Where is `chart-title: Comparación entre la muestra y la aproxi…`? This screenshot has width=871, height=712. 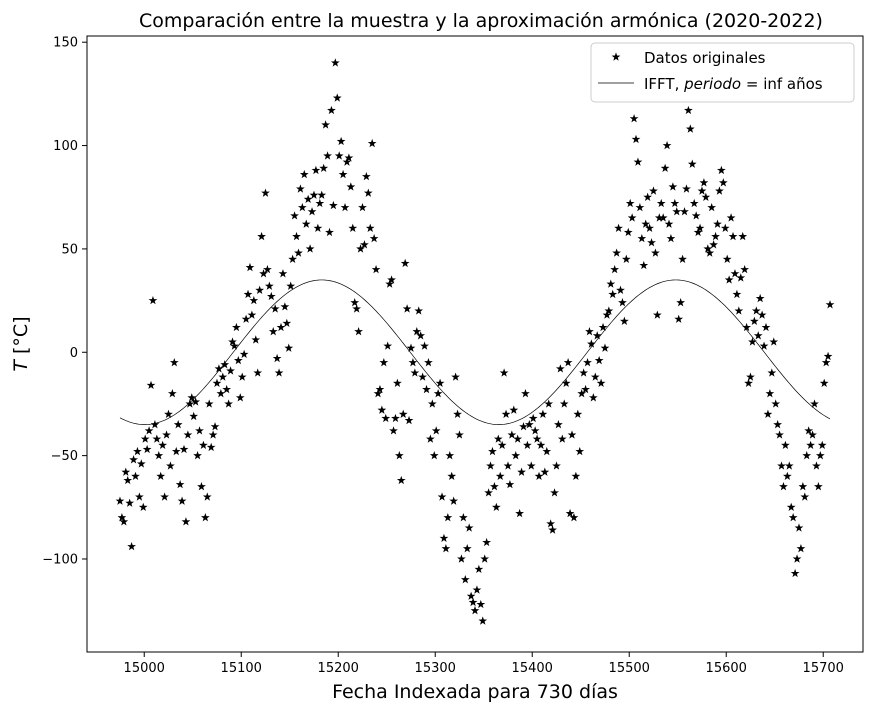
chart-title: Comparación entre la muestra y la aproxi… is located at coordinates (481, 21).